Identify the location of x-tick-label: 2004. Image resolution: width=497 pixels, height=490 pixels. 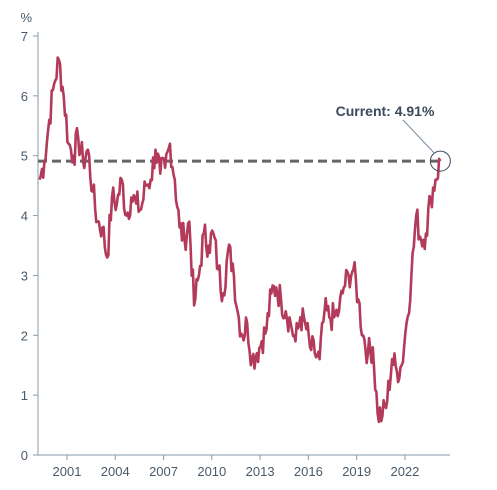
(115, 471).